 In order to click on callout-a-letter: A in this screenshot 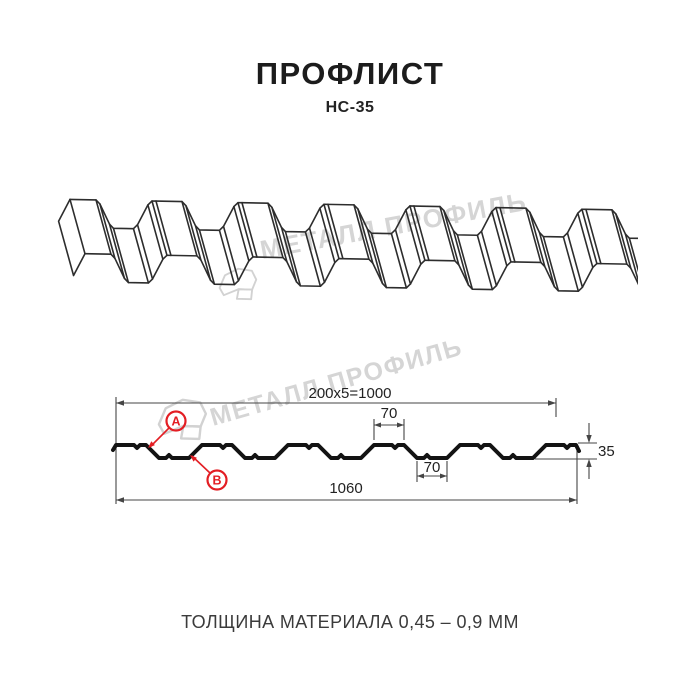, I will do `click(175, 422)`.